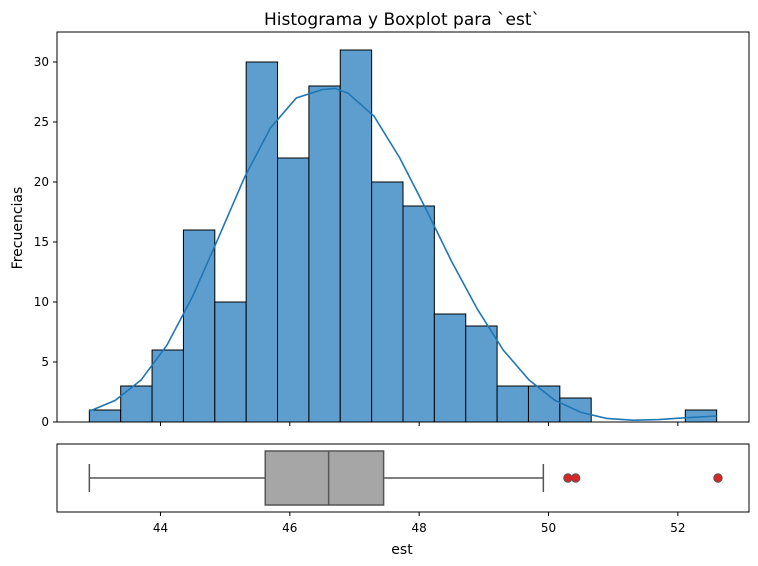 This screenshot has width=758, height=566. What do you see at coordinates (289, 528) in the screenshot?
I see `x-tick-label: 46` at bounding box center [289, 528].